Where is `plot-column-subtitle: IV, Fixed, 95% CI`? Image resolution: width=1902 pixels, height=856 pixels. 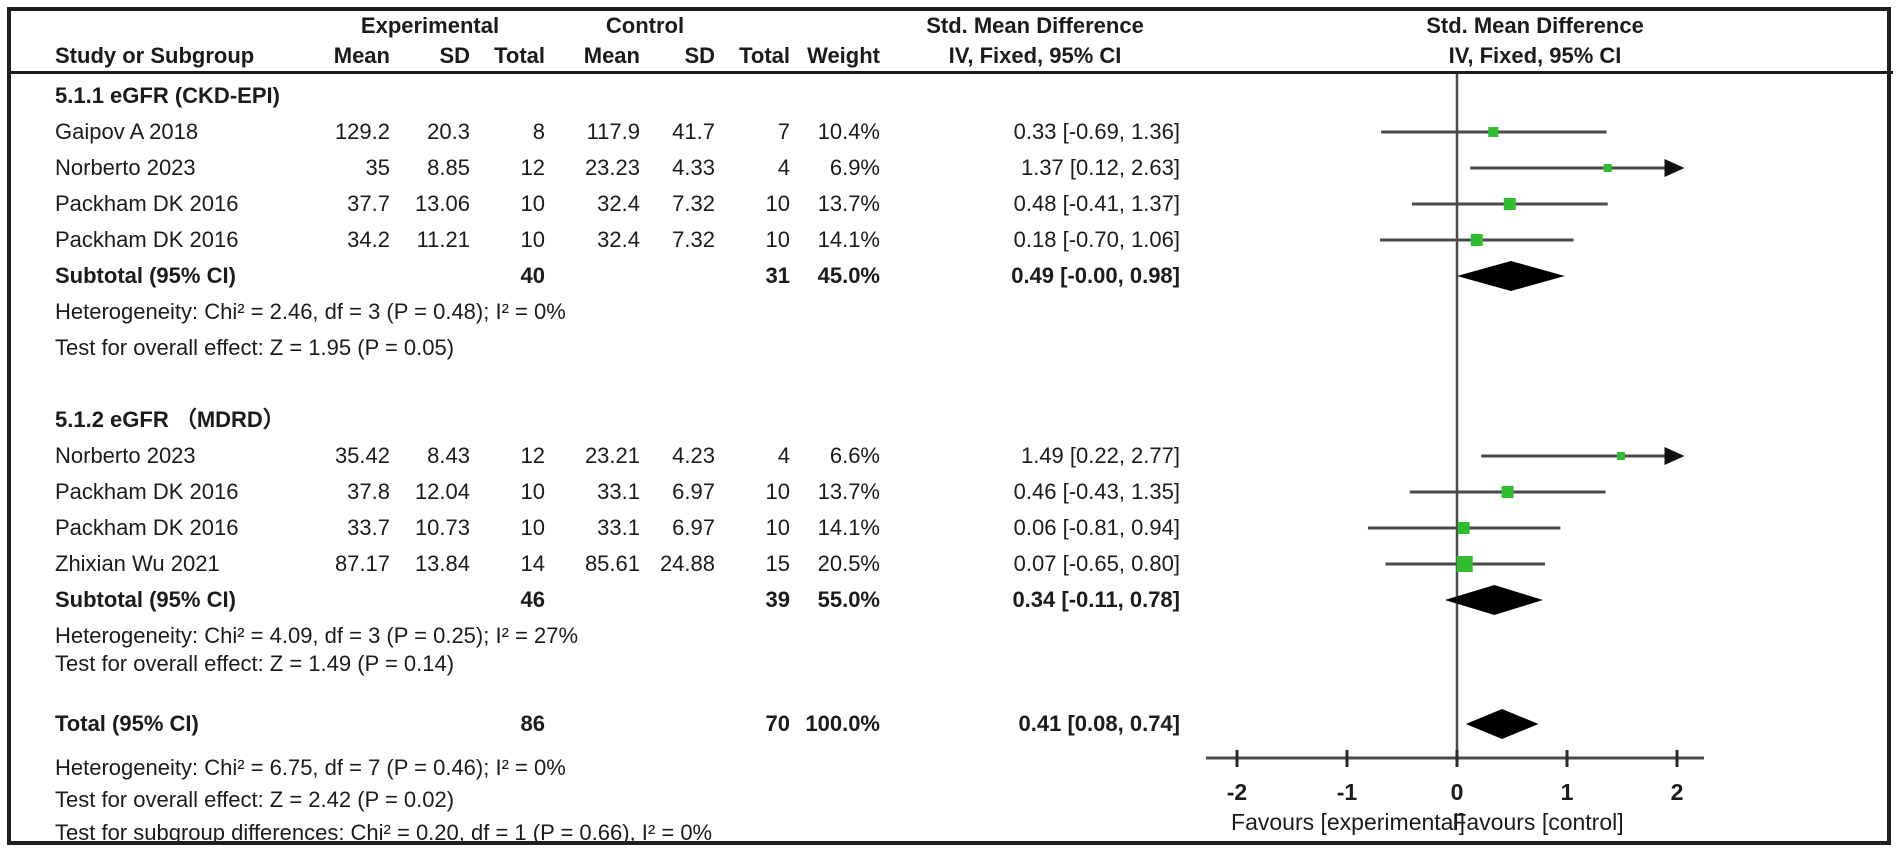
plot-column-subtitle: IV, Fixed, 95% CI is located at coordinates (1535, 55).